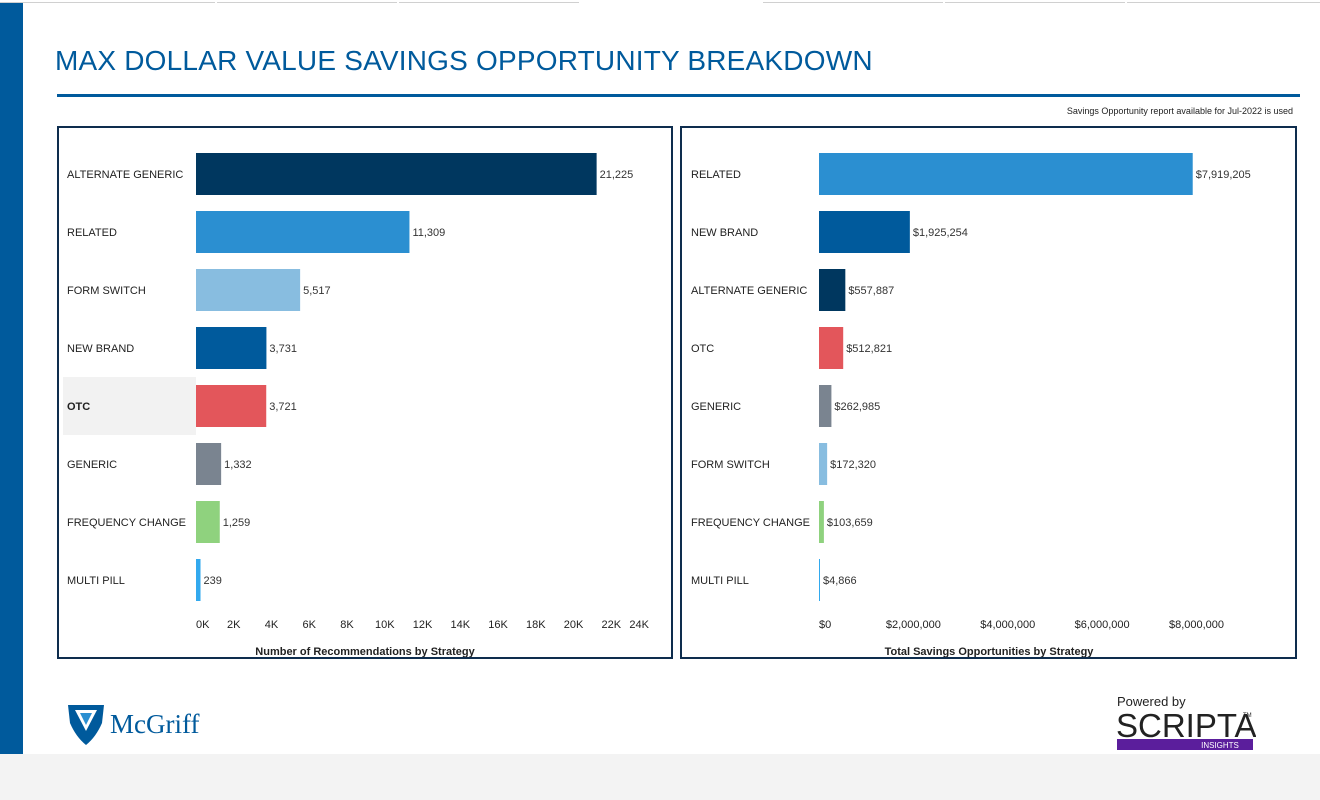 This screenshot has height=800, width=1320. What do you see at coordinates (913, 625) in the screenshot?
I see `x-tick-label: $2,000,000` at bounding box center [913, 625].